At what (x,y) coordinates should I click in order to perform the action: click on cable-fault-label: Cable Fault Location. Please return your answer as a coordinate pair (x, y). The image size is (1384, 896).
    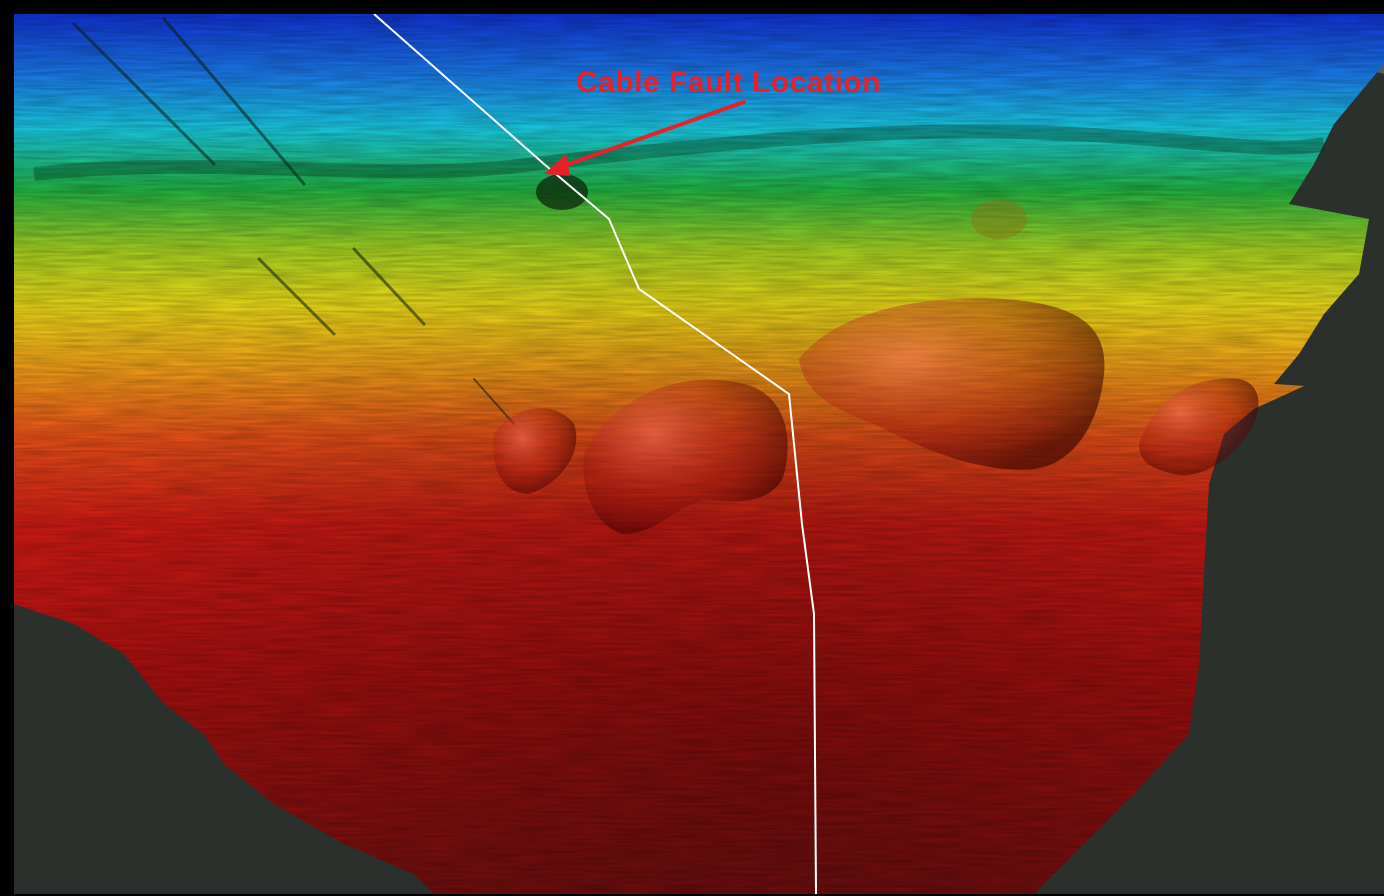
    Looking at the image, I should click on (728, 83).